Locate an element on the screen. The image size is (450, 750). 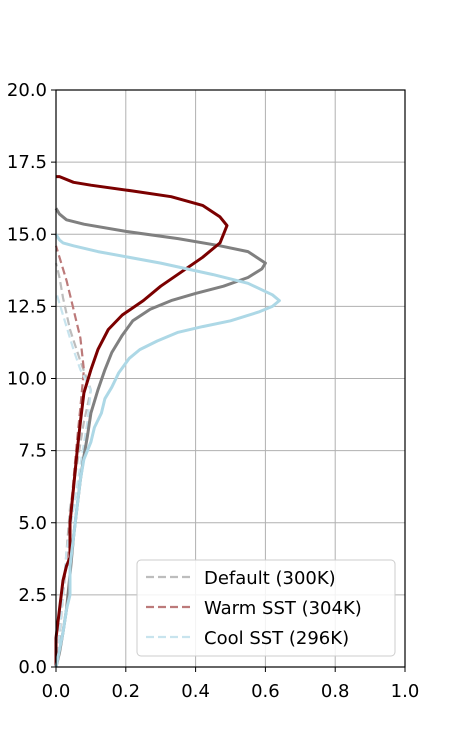
x-tick-label: 0.4 is located at coordinates (195, 691).